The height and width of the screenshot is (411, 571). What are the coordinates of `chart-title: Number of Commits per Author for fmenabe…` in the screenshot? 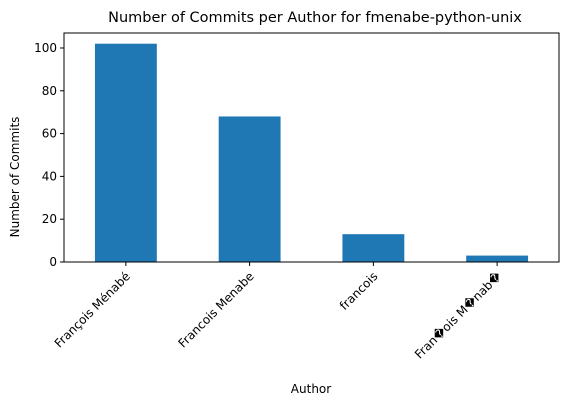 It's located at (315, 18).